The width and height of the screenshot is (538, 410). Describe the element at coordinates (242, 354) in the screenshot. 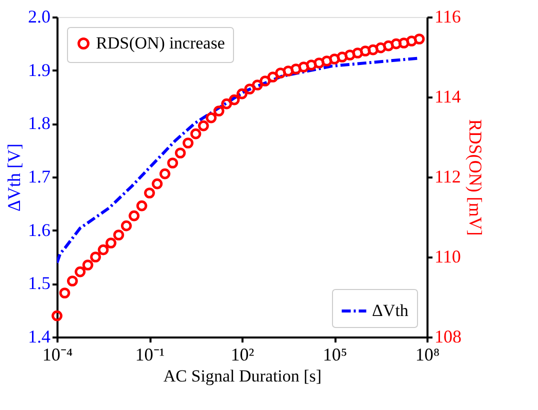

I see `x-tick-label: 10²` at that location.